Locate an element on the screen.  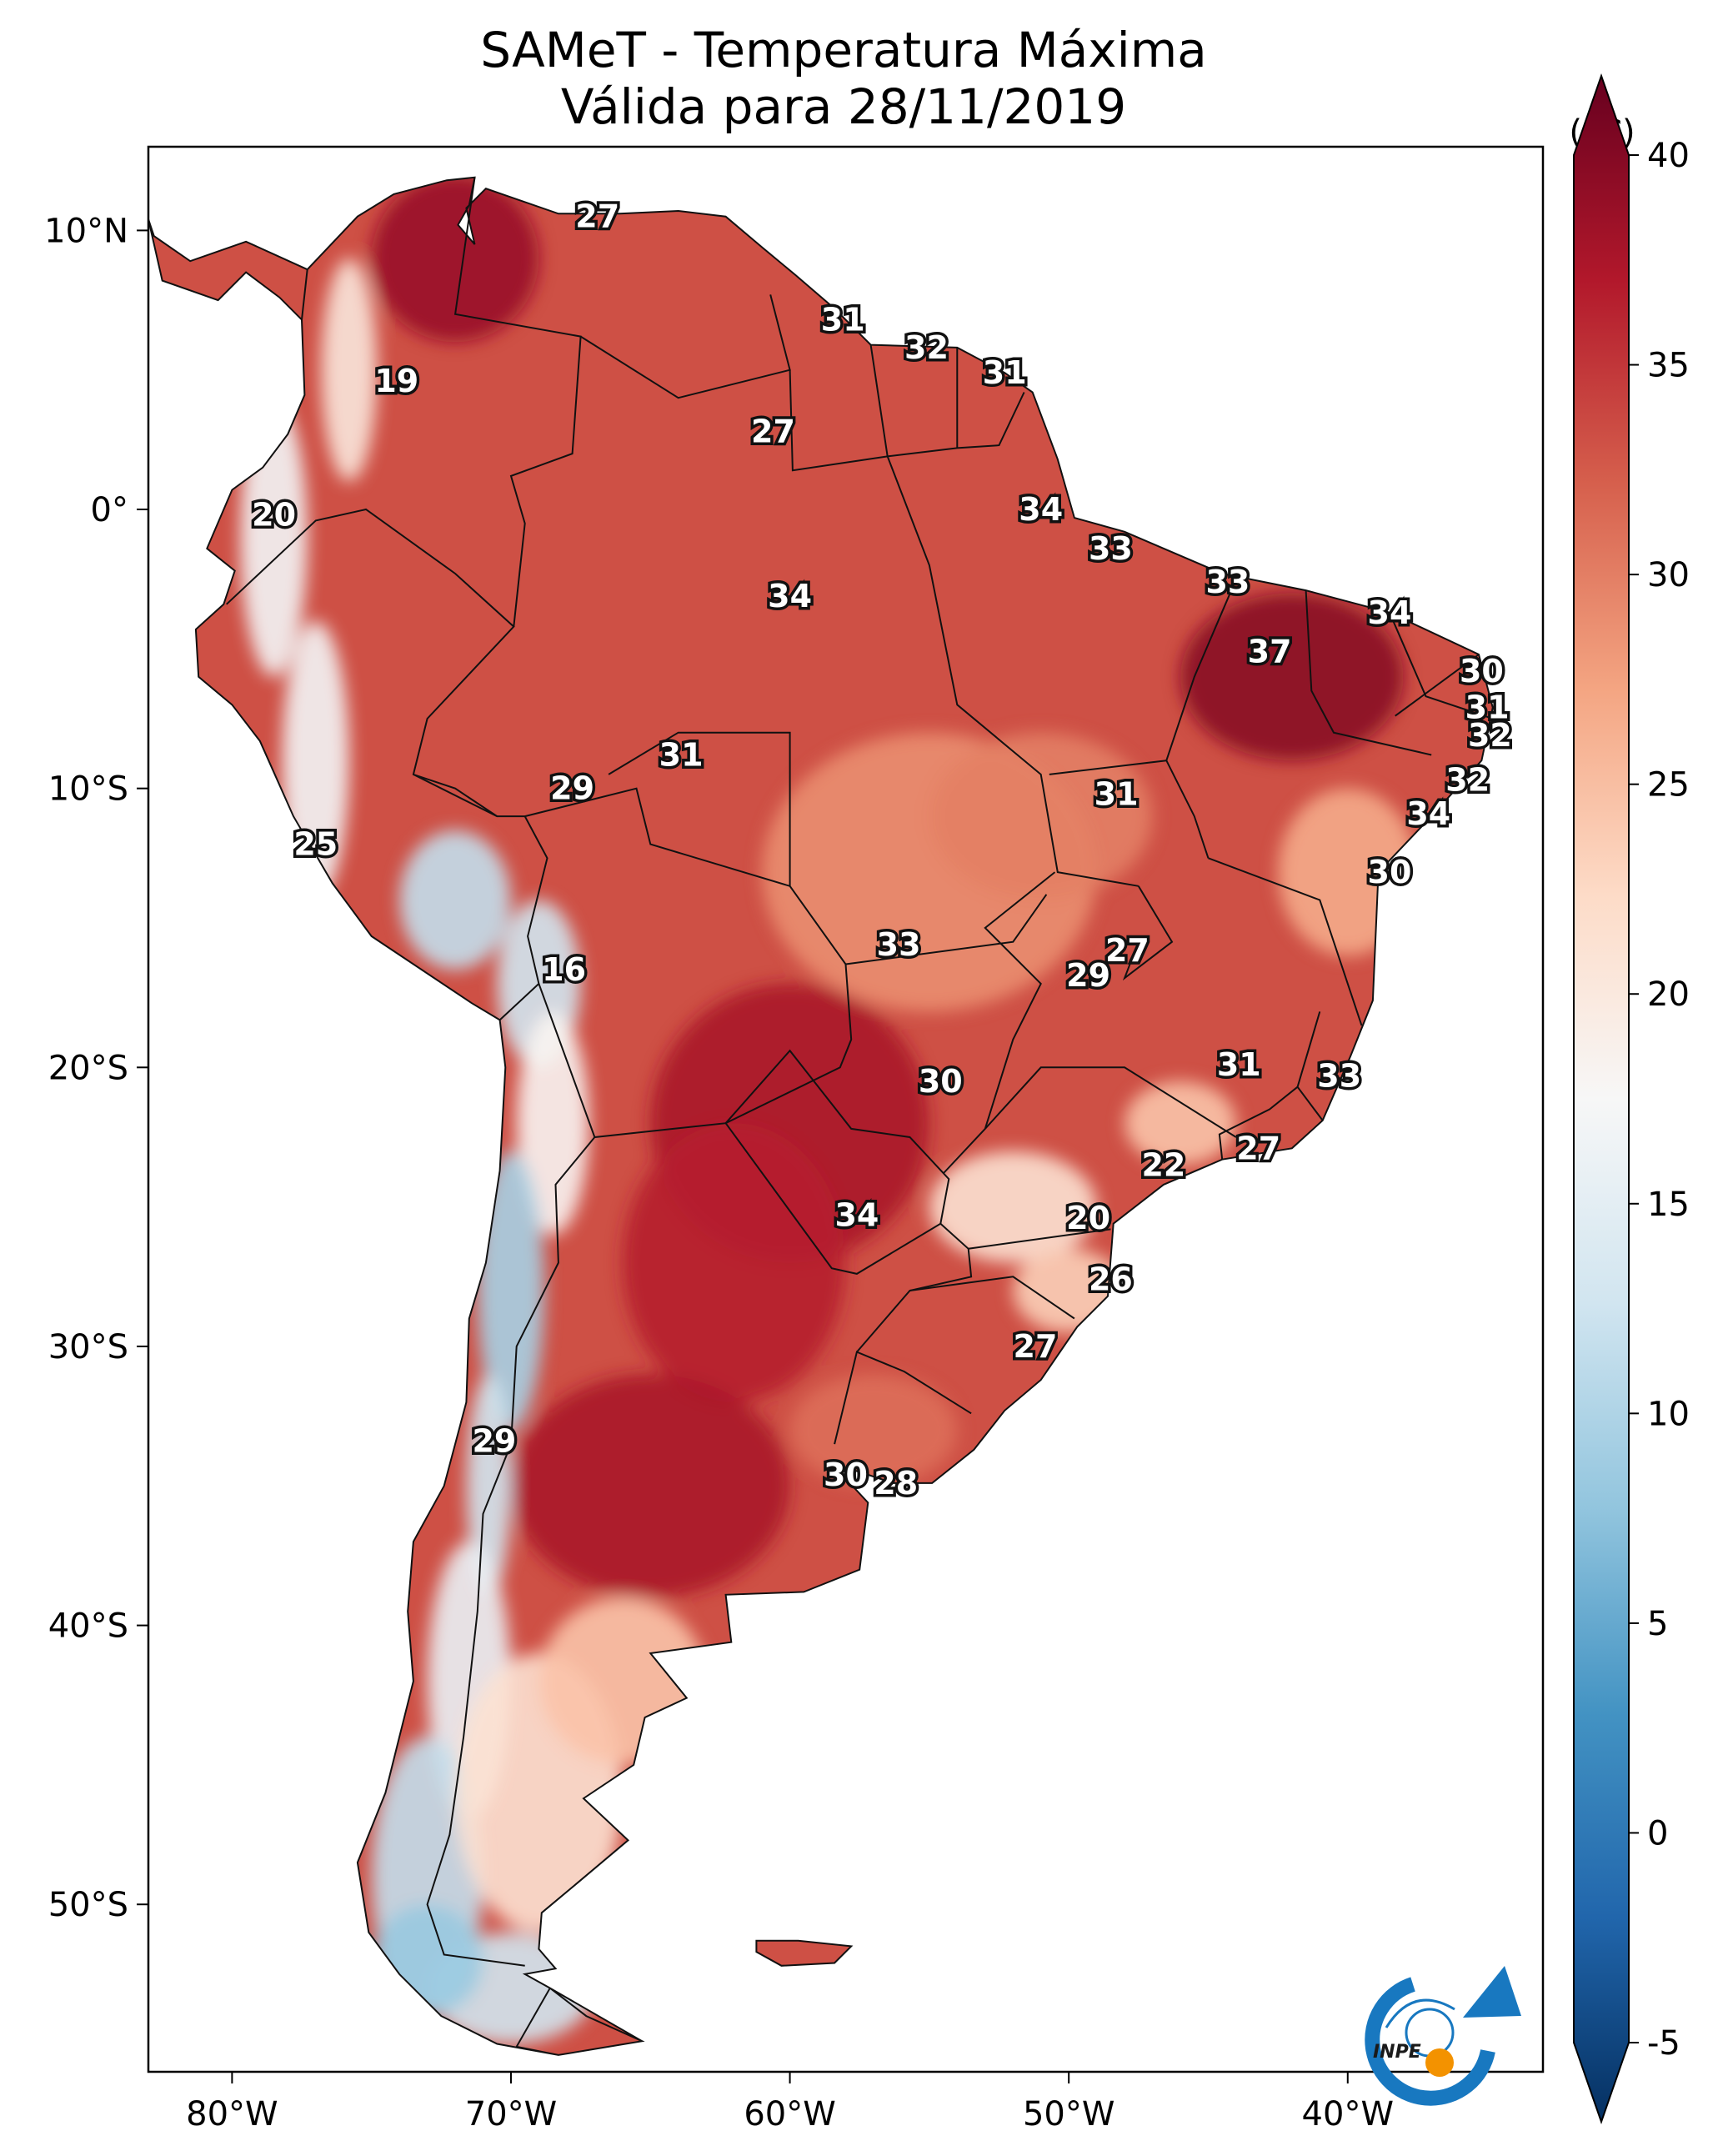
colorbar-tick-label: 20 is located at coordinates (1668, 994).